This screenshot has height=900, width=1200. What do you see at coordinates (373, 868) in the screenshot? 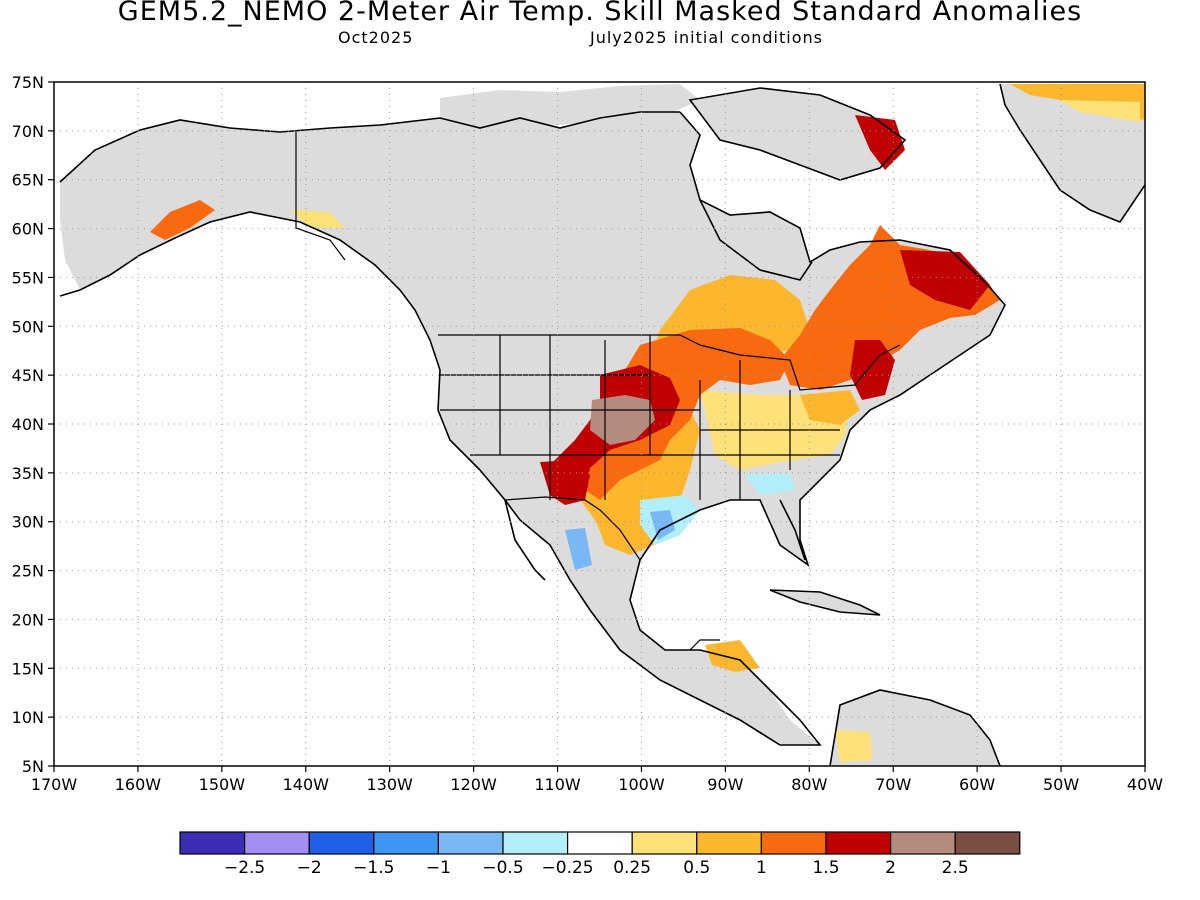
I see `colorbar-label: −1.5` at bounding box center [373, 868].